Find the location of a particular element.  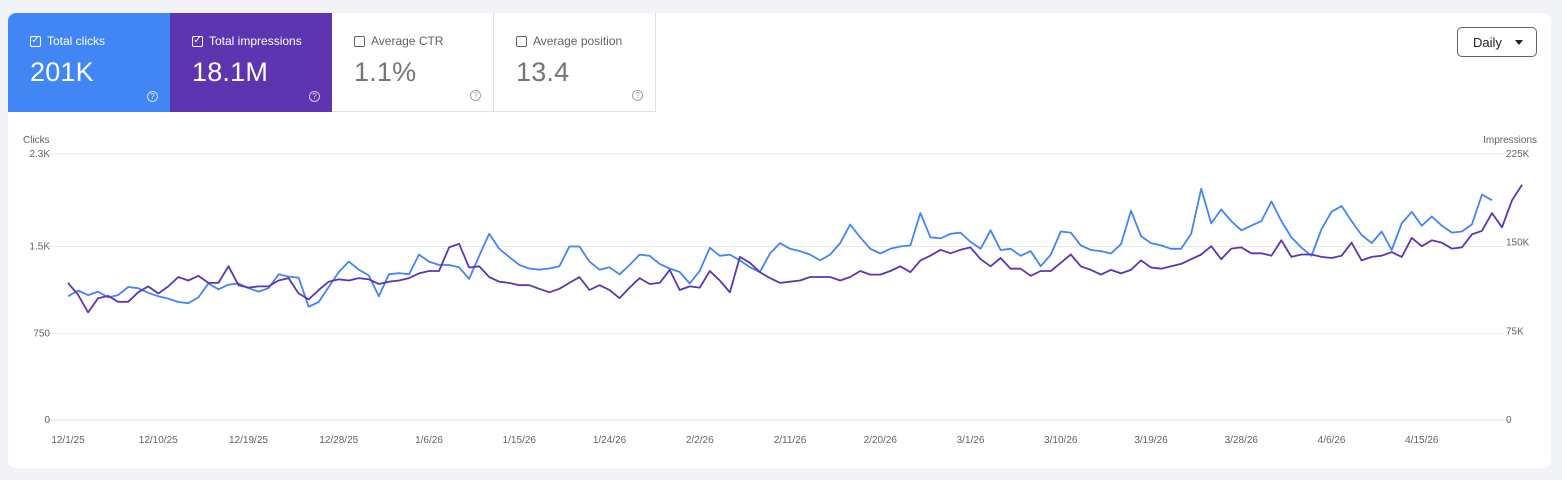

x-tick-label: 1/15/26 is located at coordinates (520, 440).